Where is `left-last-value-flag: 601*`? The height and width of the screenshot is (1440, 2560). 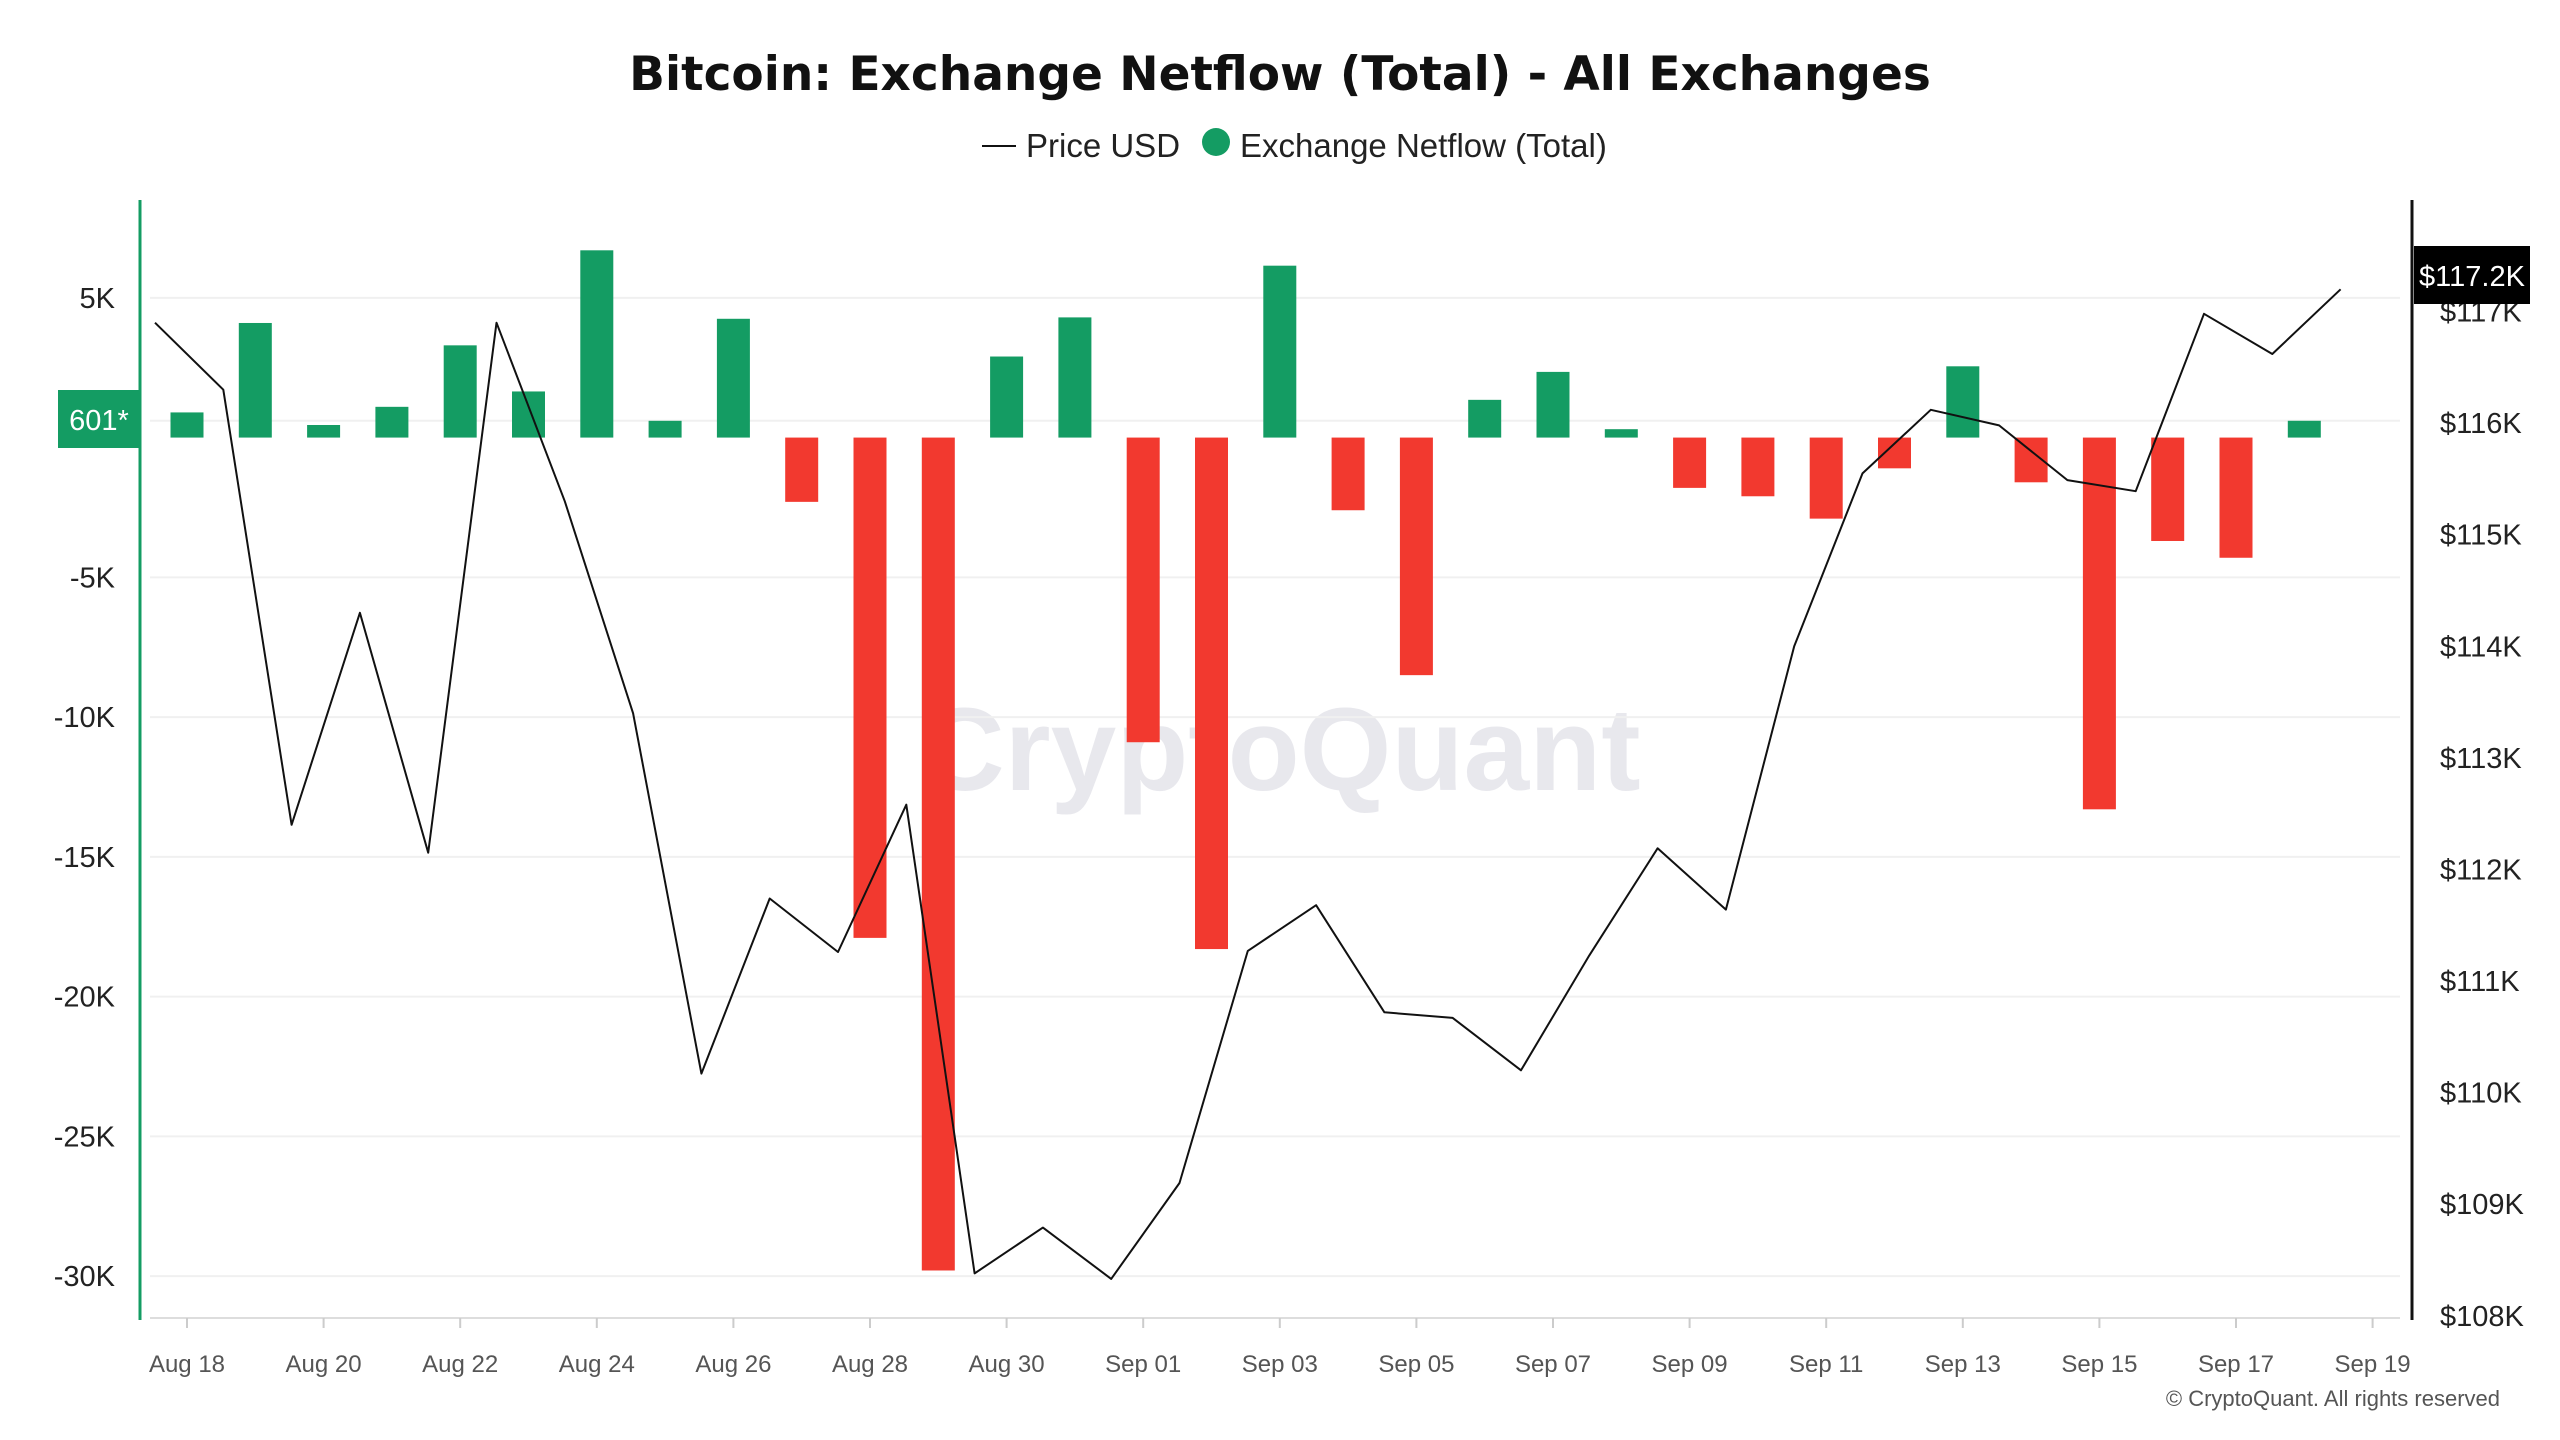 left-last-value-flag: 601* is located at coordinates (99, 419).